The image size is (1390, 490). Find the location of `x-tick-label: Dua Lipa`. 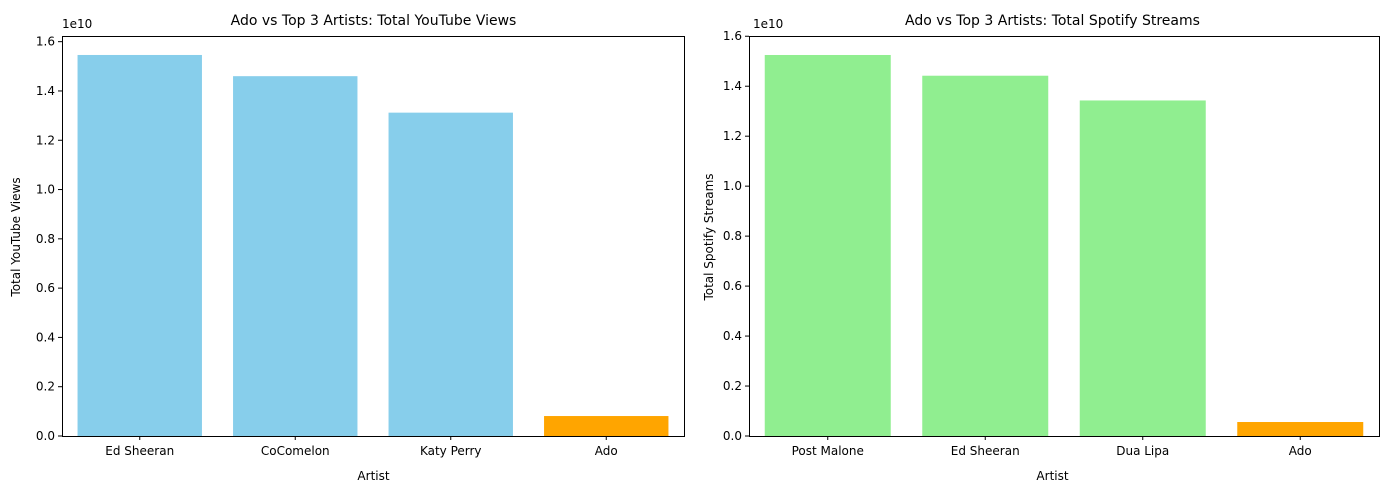

x-tick-label: Dua Lipa is located at coordinates (1142, 451).